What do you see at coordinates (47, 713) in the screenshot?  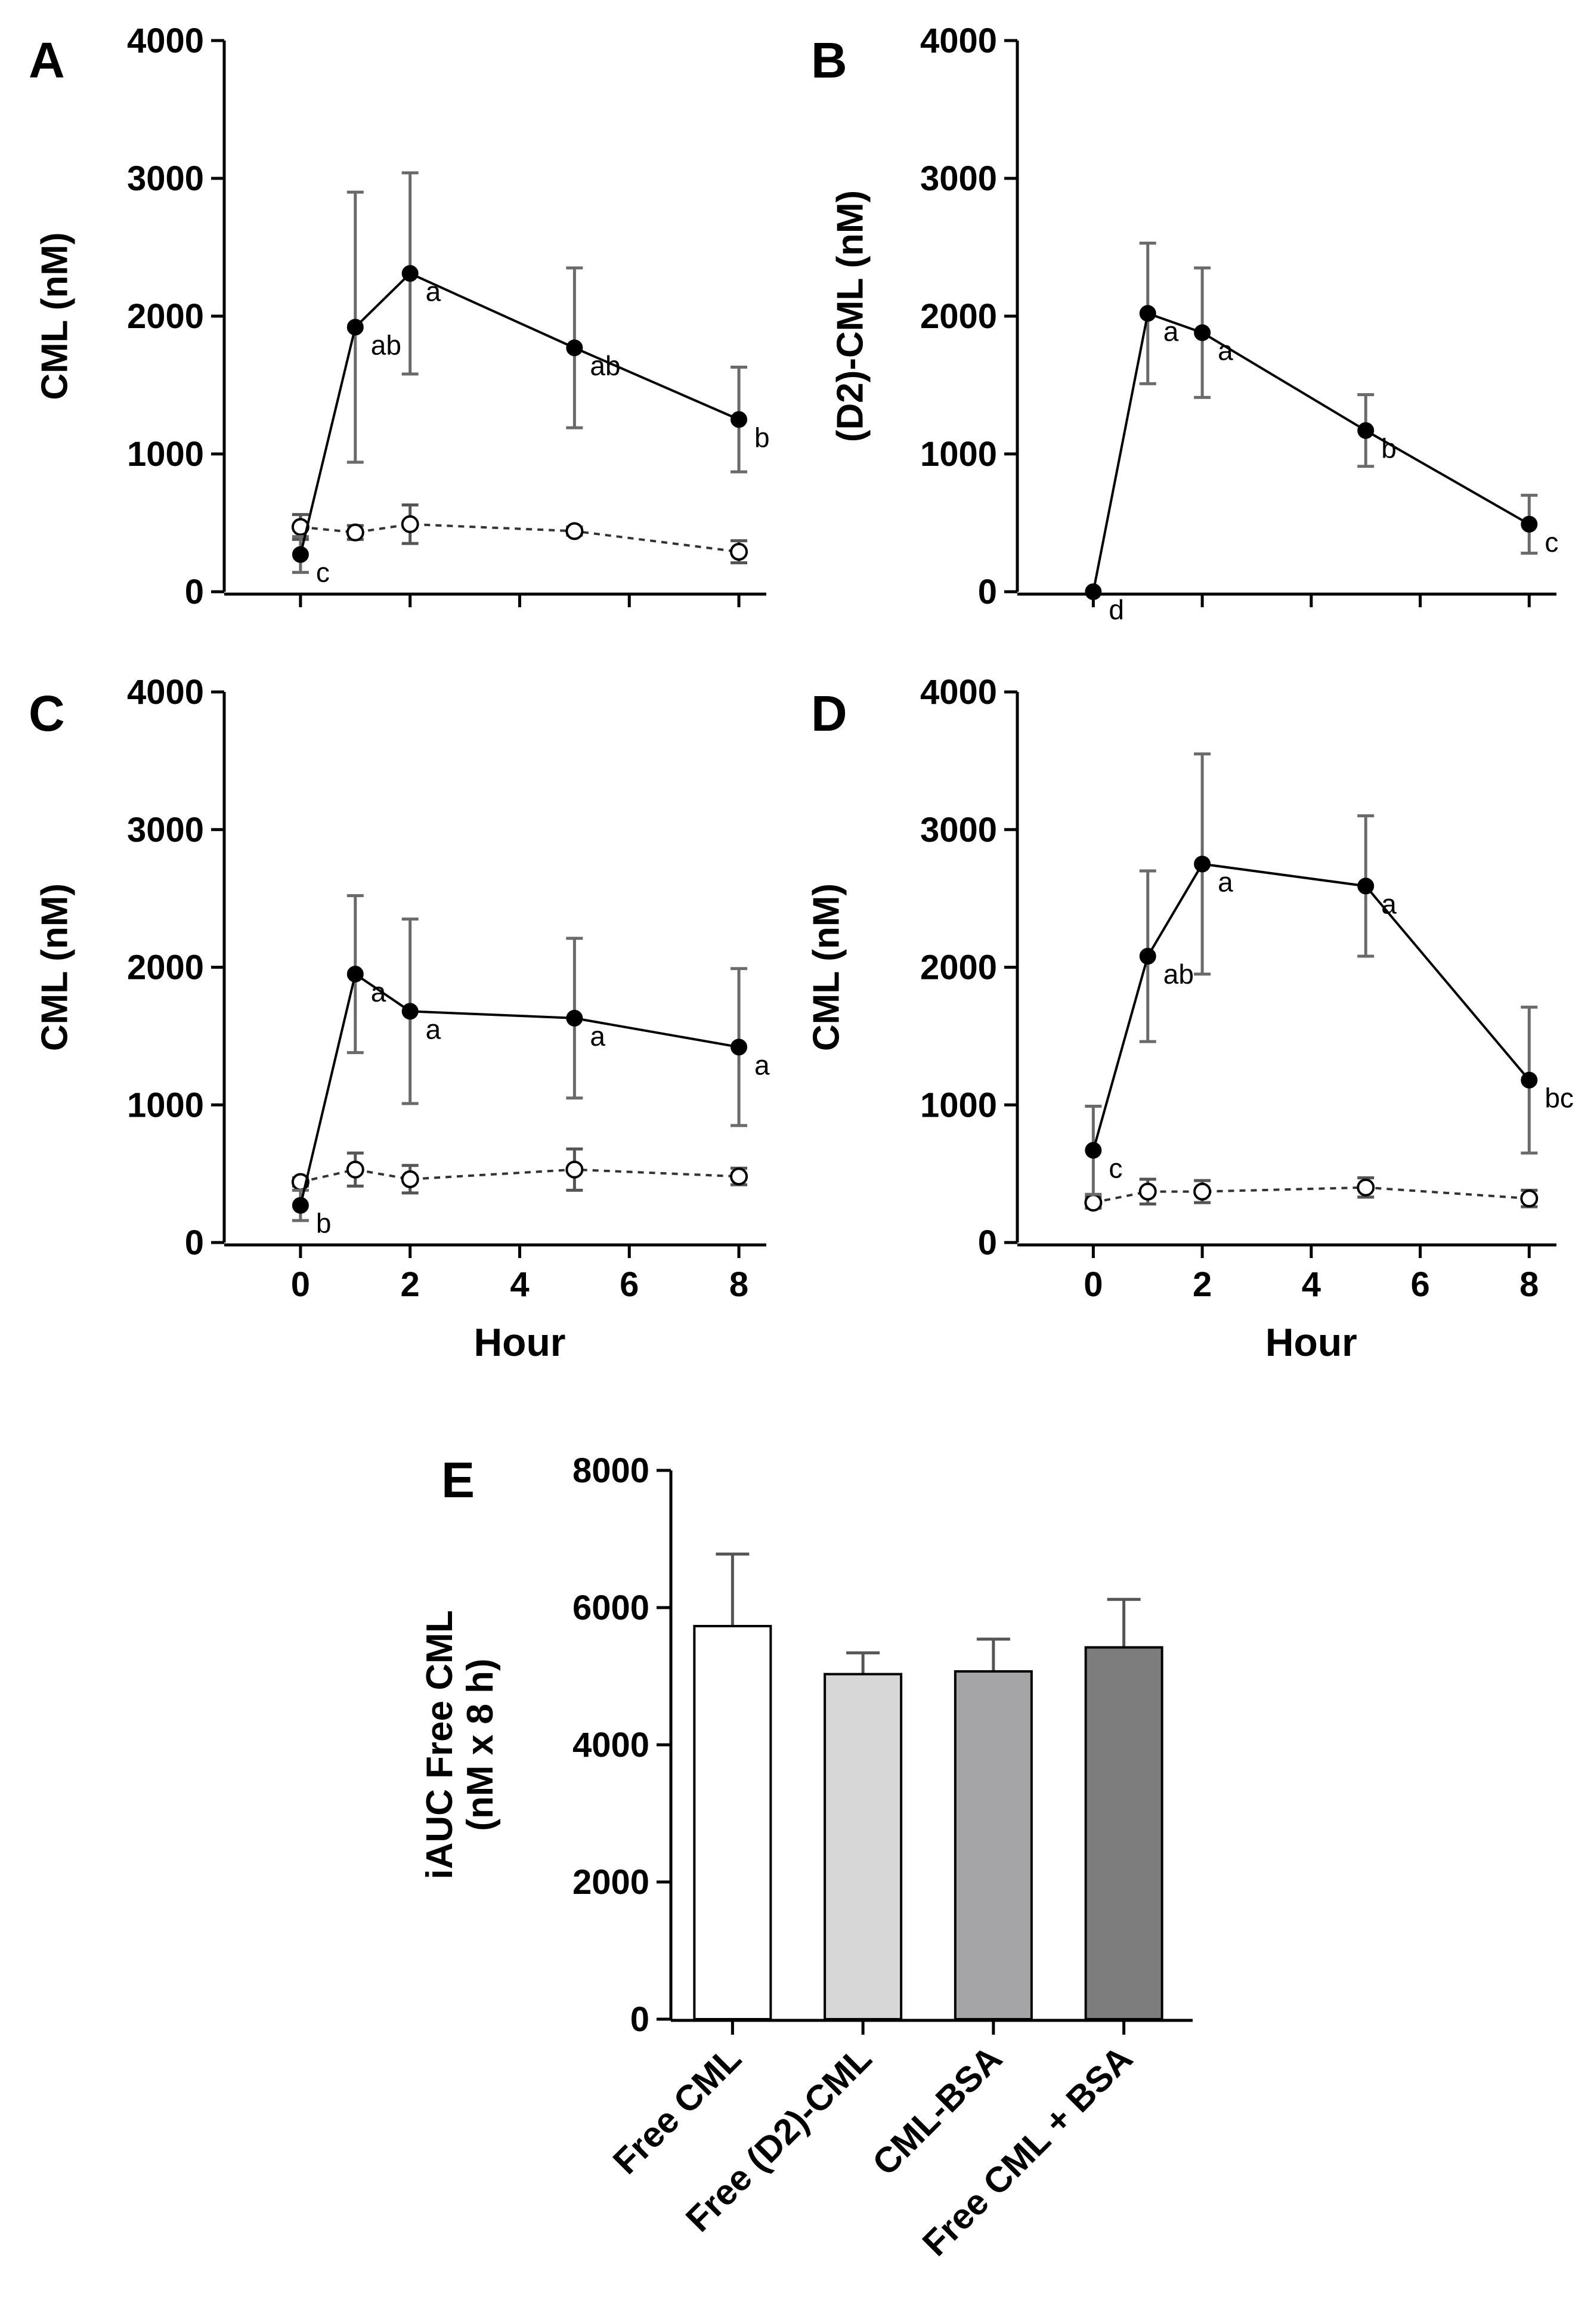 I see `panel-label: C` at bounding box center [47, 713].